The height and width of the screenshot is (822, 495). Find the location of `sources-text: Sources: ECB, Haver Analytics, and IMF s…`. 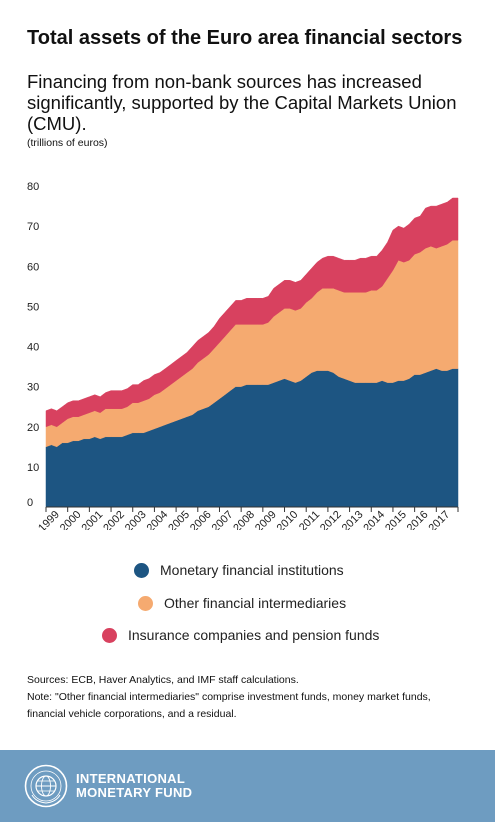

sources-text: Sources: ECB, Haver Analytics, and IMF s… is located at coordinates (163, 680).